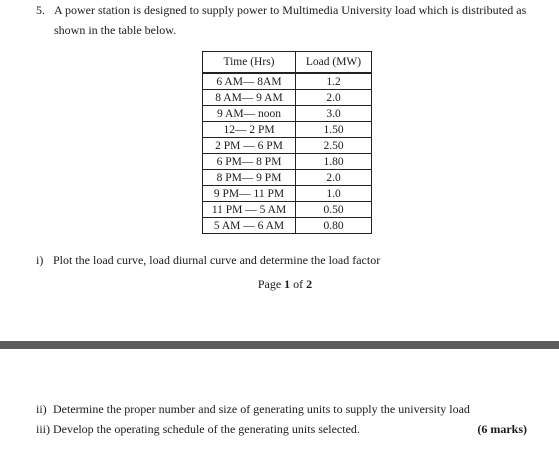  I want to click on table-cell-time: 11 PM — 5 AM, so click(249, 209).